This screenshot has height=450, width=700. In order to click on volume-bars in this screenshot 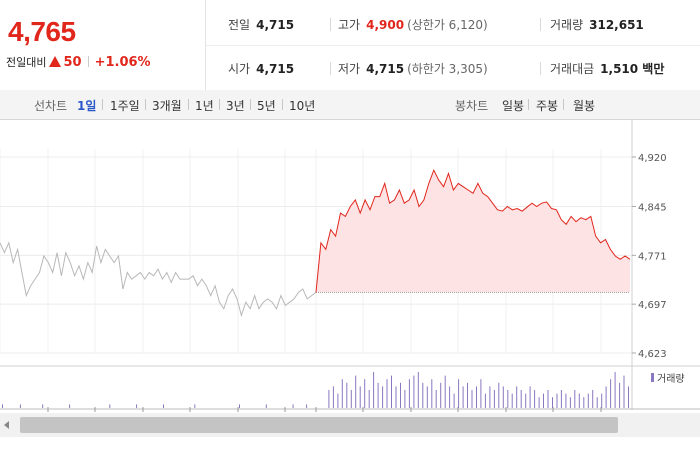, I will do `click(315, 390)`.